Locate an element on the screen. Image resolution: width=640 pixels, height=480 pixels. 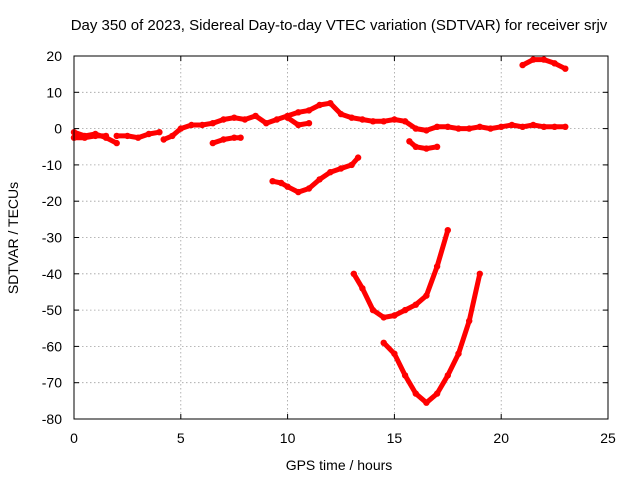
x-tick-label: 0 is located at coordinates (74, 438).